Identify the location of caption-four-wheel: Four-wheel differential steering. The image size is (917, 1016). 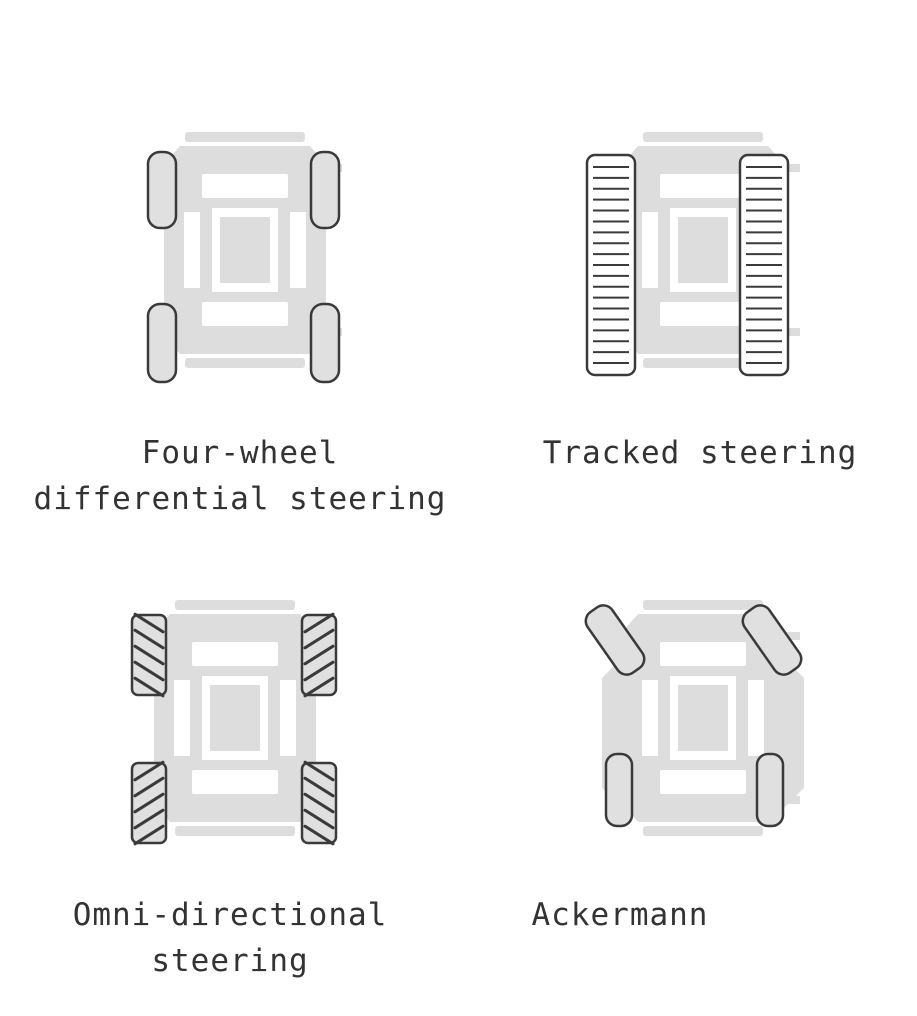
(240, 476).